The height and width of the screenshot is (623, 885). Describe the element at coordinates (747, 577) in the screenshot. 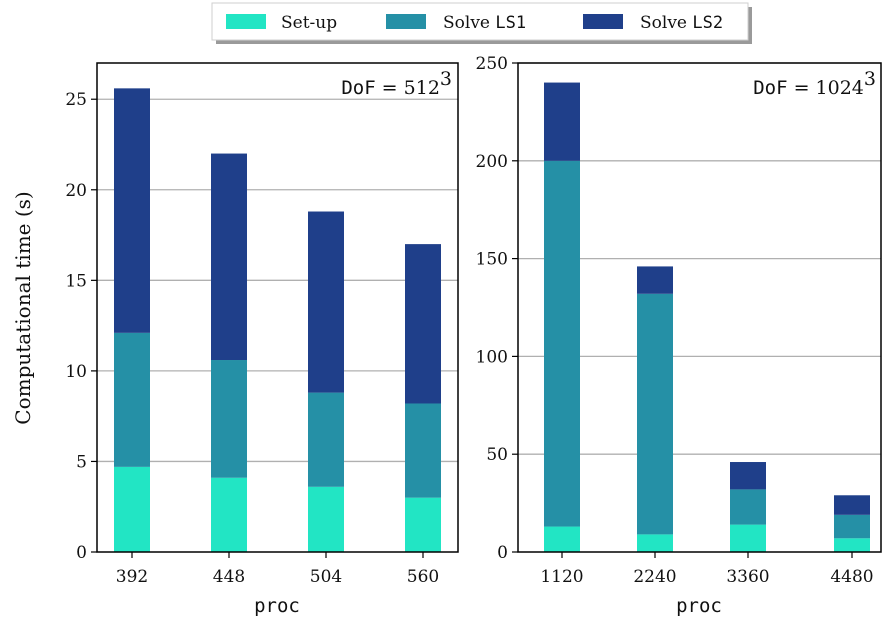

I see `right-x-tick-label-3360: 3360` at that location.